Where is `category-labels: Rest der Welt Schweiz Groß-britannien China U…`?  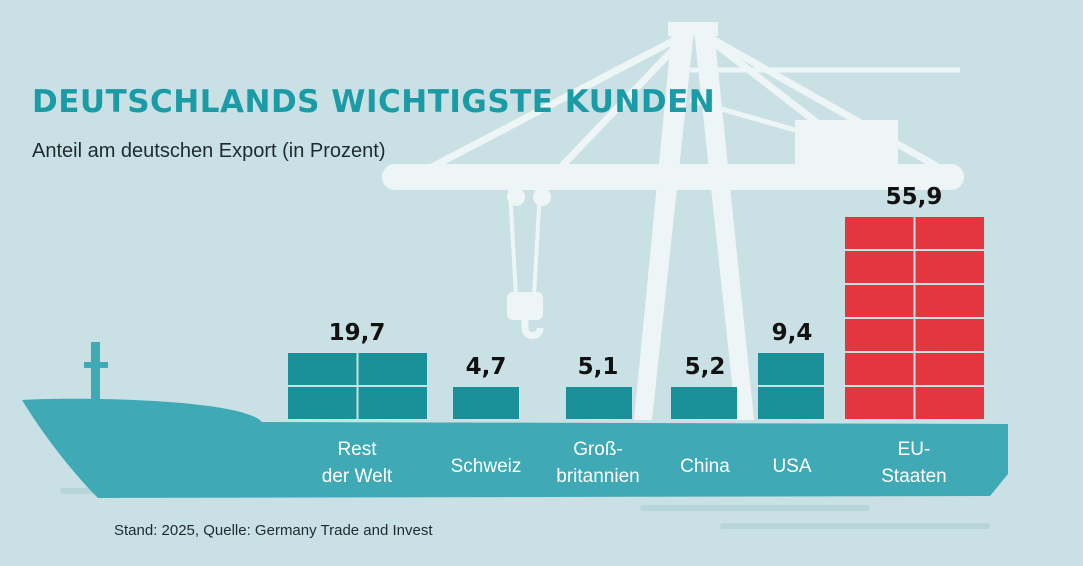
category-labels: Rest der Welt Schweiz Groß-britannien China U… is located at coordinates (634, 463).